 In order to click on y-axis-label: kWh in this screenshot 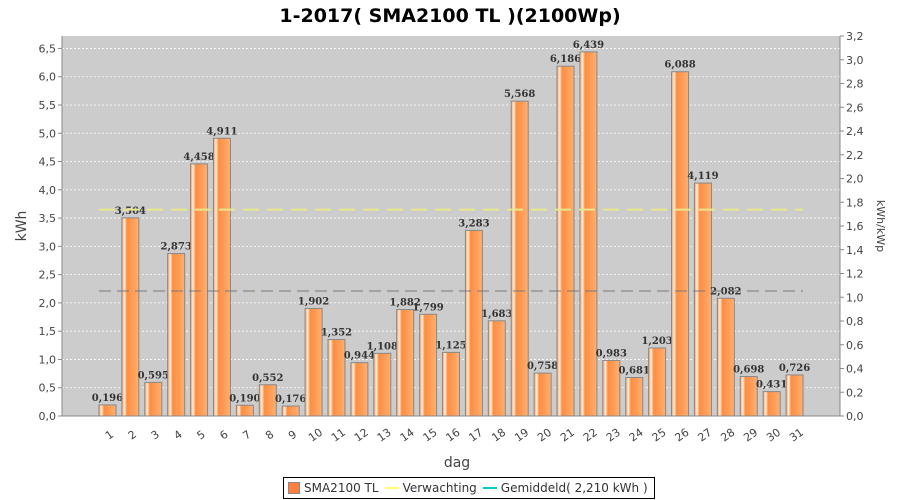, I will do `click(22, 226)`.